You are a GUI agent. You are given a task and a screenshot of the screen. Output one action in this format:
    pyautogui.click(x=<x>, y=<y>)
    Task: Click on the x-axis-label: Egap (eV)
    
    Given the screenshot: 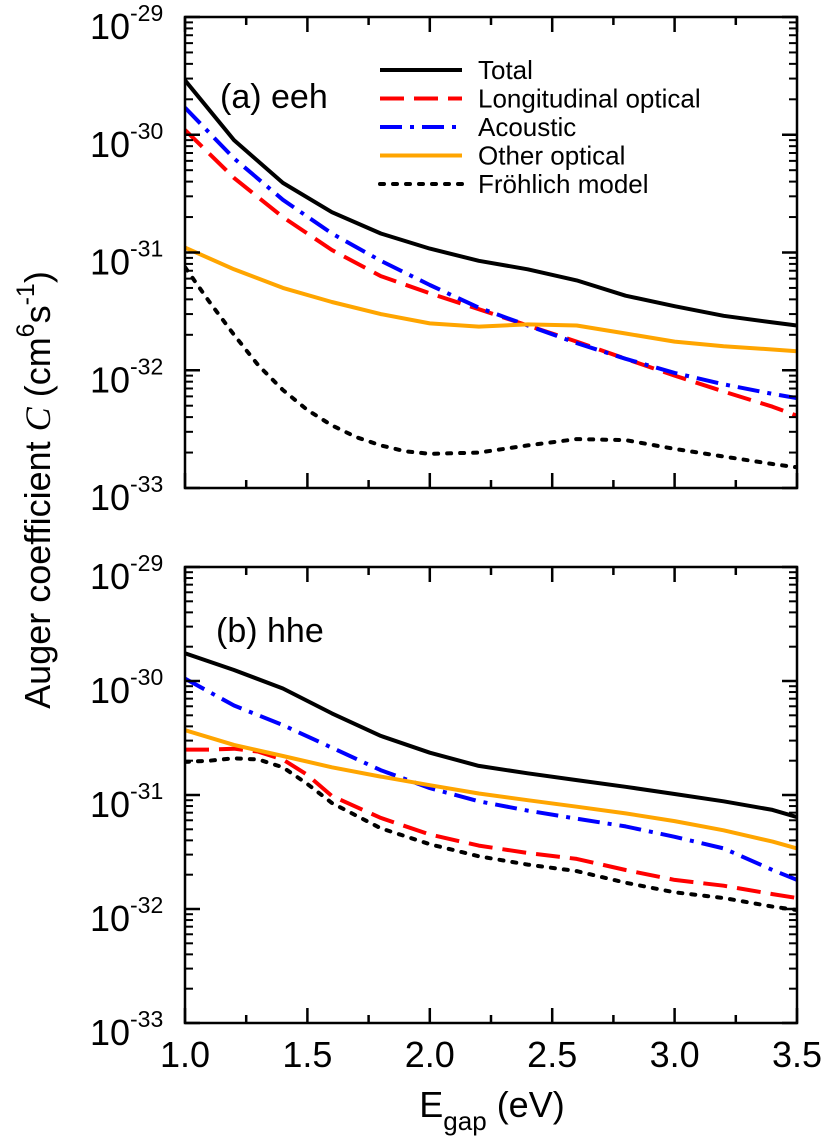 What is the action you would take?
    pyautogui.click(x=491, y=1110)
    